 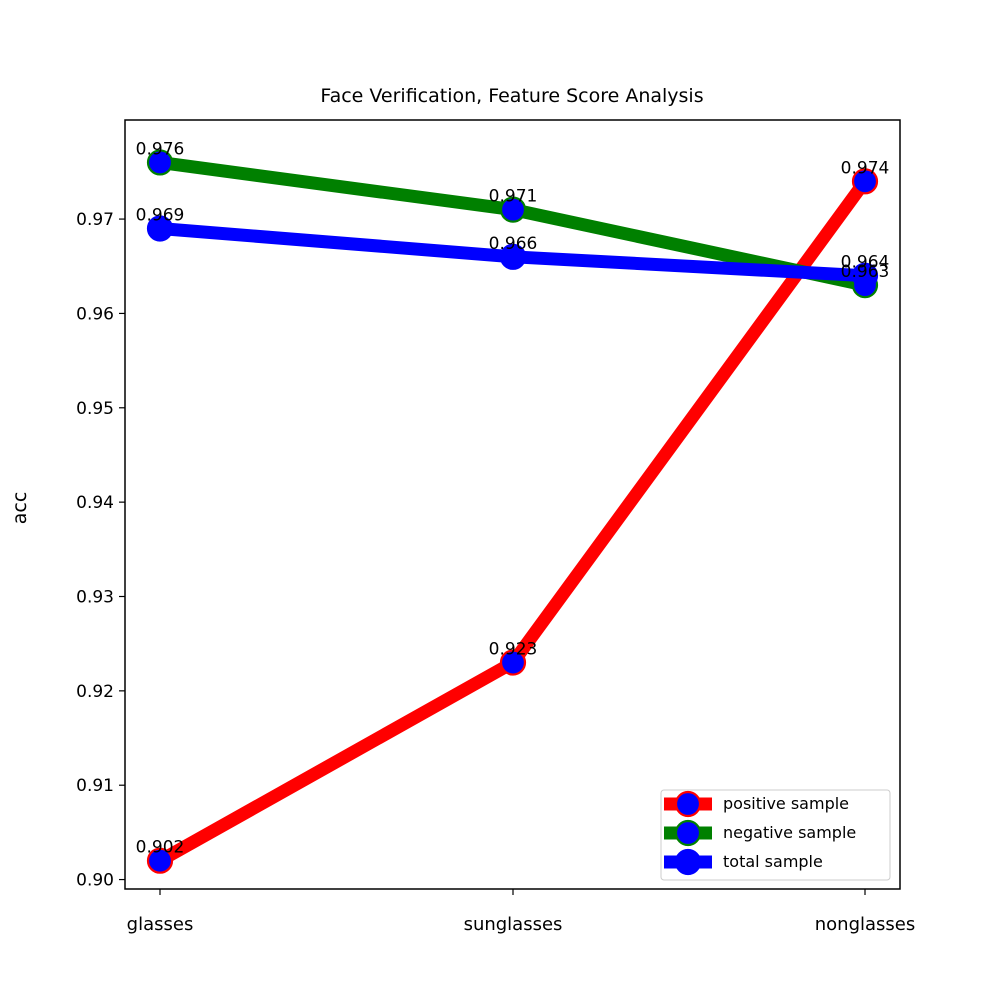 I want to click on data-label: 0.976, so click(x=160, y=149).